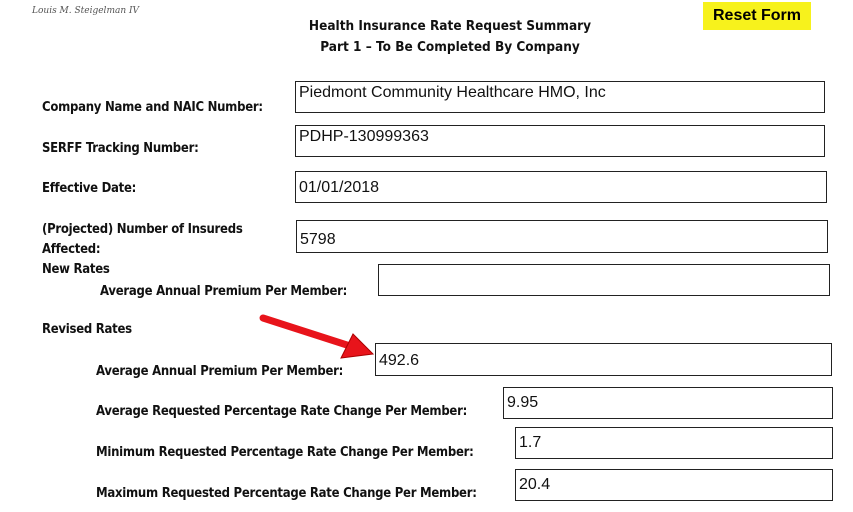  I want to click on max-change-field: 20.4, so click(674, 485).